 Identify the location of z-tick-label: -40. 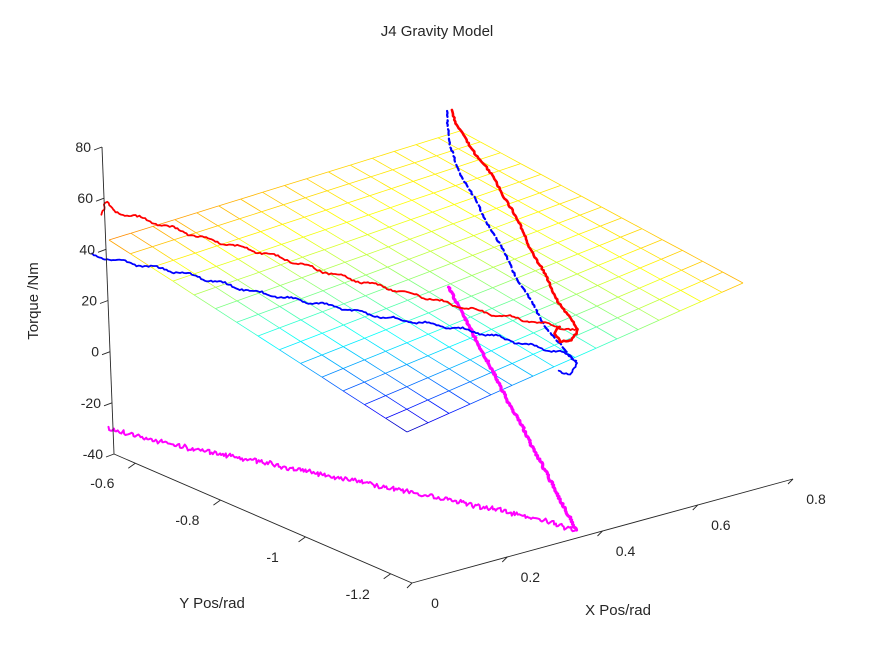
(93, 454).